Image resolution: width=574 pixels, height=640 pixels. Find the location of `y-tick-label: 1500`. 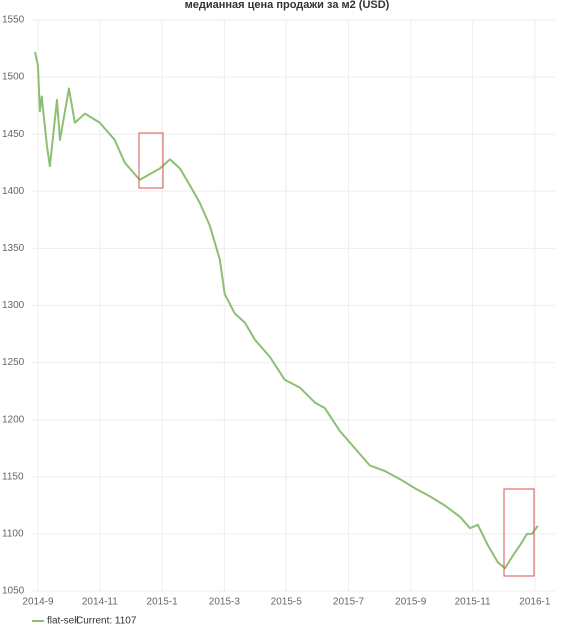

y-tick-label: 1500 is located at coordinates (13, 77).